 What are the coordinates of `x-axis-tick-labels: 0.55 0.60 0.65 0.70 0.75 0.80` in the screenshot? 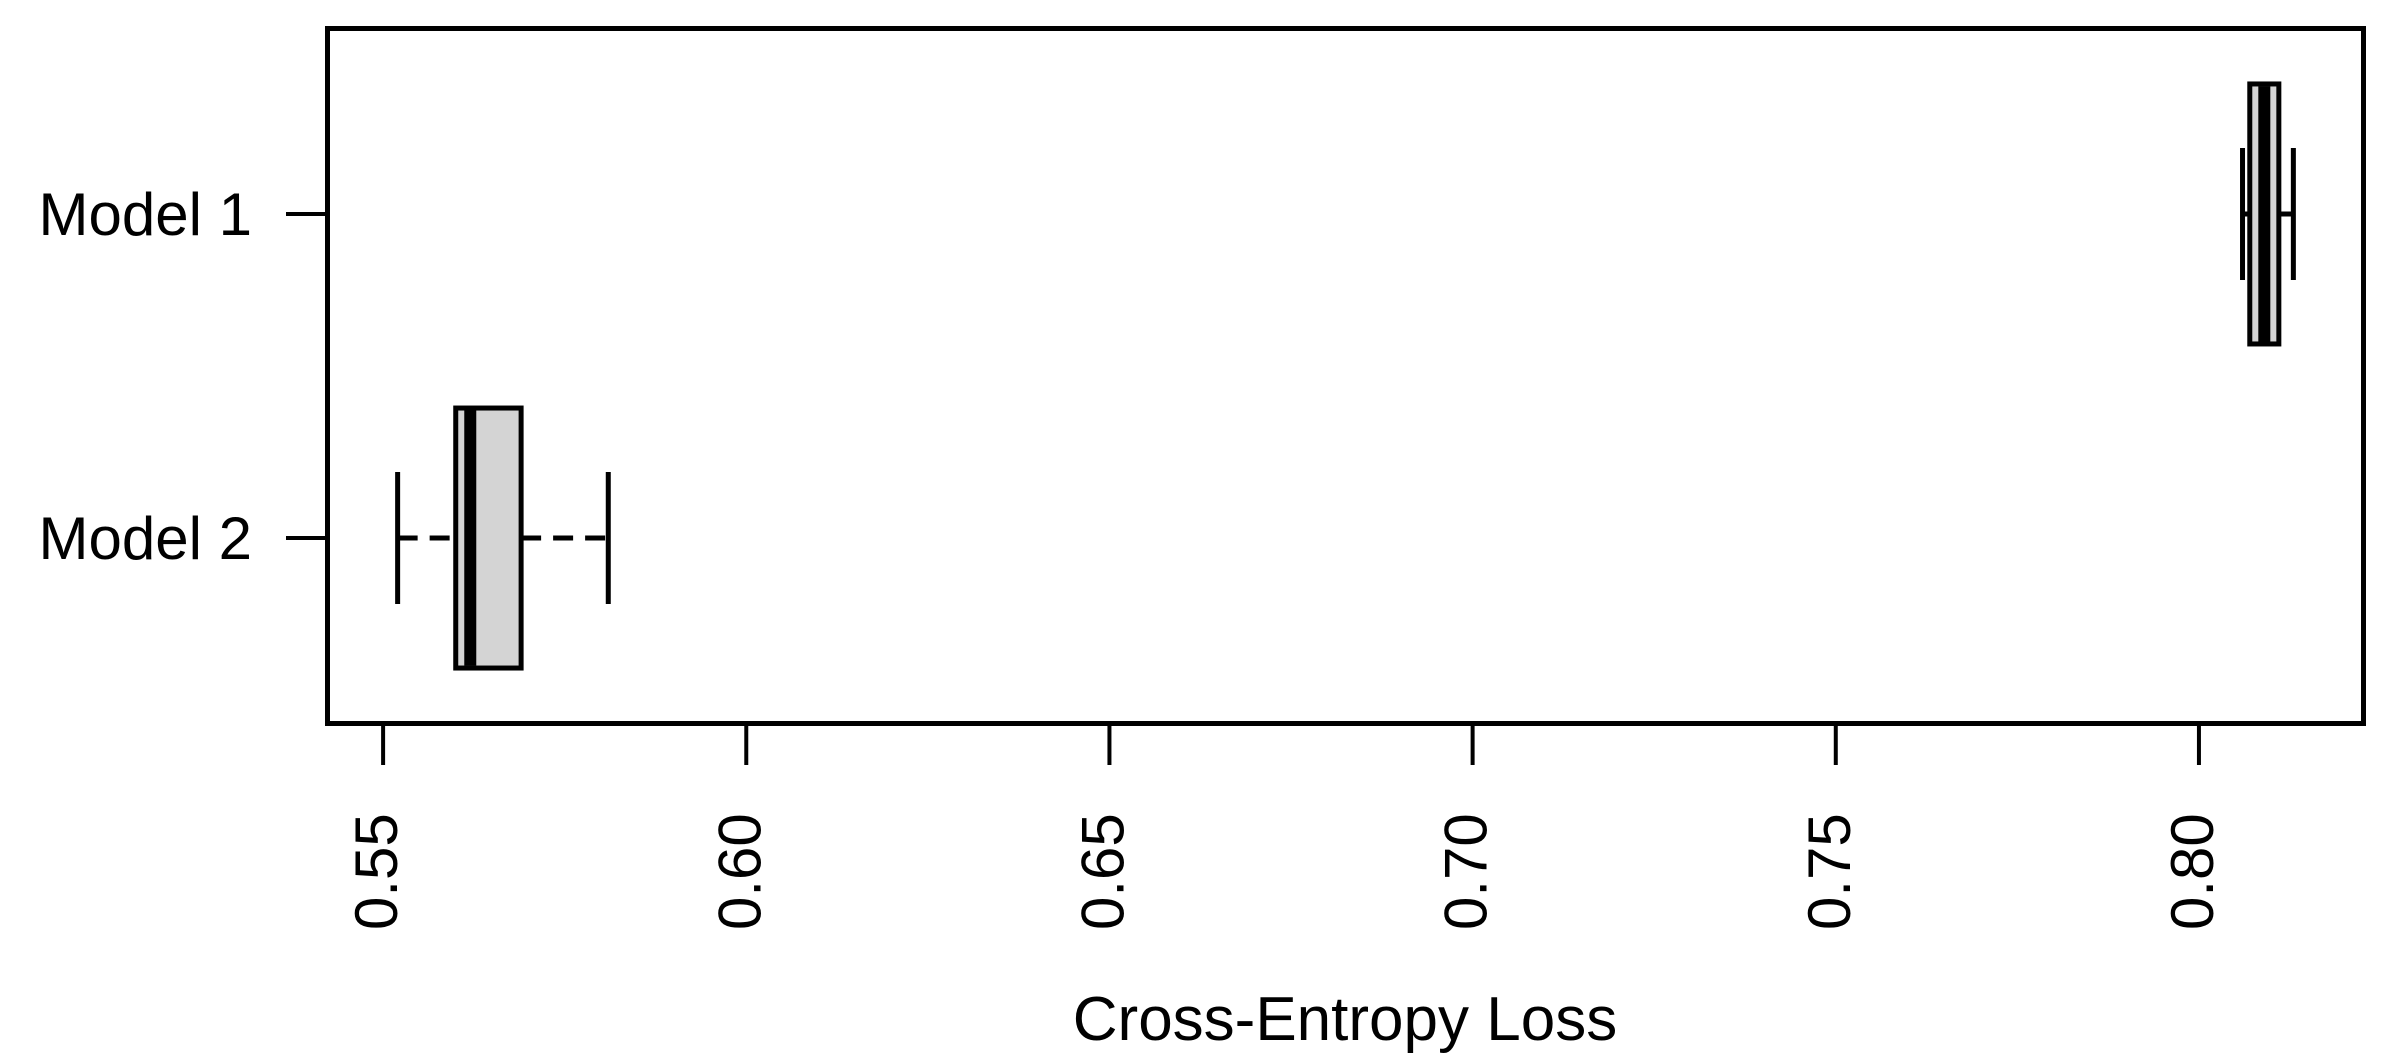 It's located at (1284, 871).